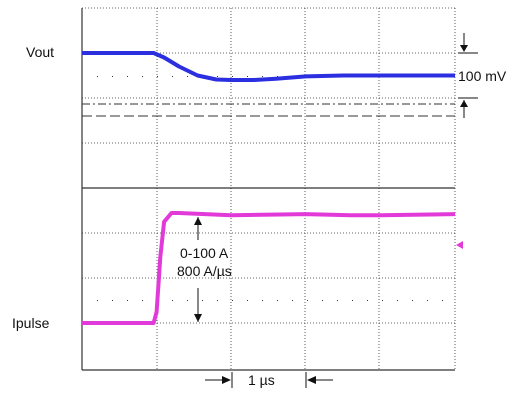 The height and width of the screenshot is (393, 532). I want to click on channel-marker, so click(459, 245).